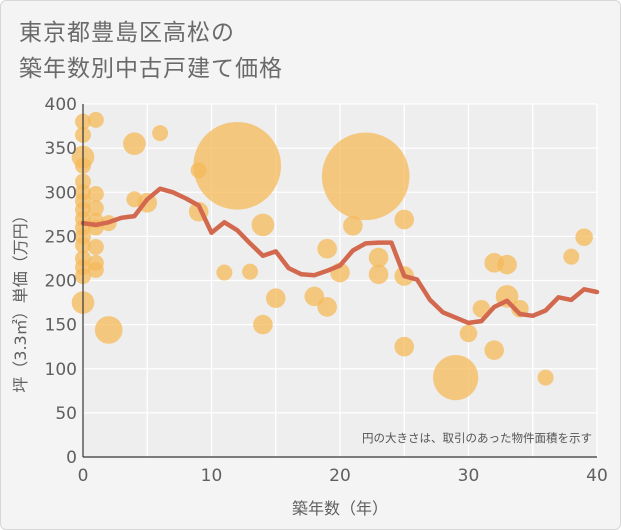 This screenshot has width=621, height=530. What do you see at coordinates (61, 193) in the screenshot?
I see `y-tick-label: 300` at bounding box center [61, 193].